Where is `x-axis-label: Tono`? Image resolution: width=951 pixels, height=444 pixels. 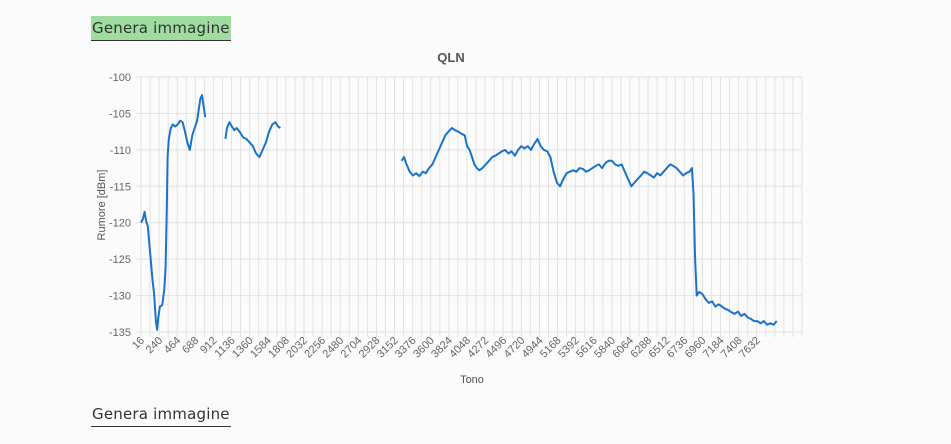
x-axis-label: Tono is located at coordinates (472, 380).